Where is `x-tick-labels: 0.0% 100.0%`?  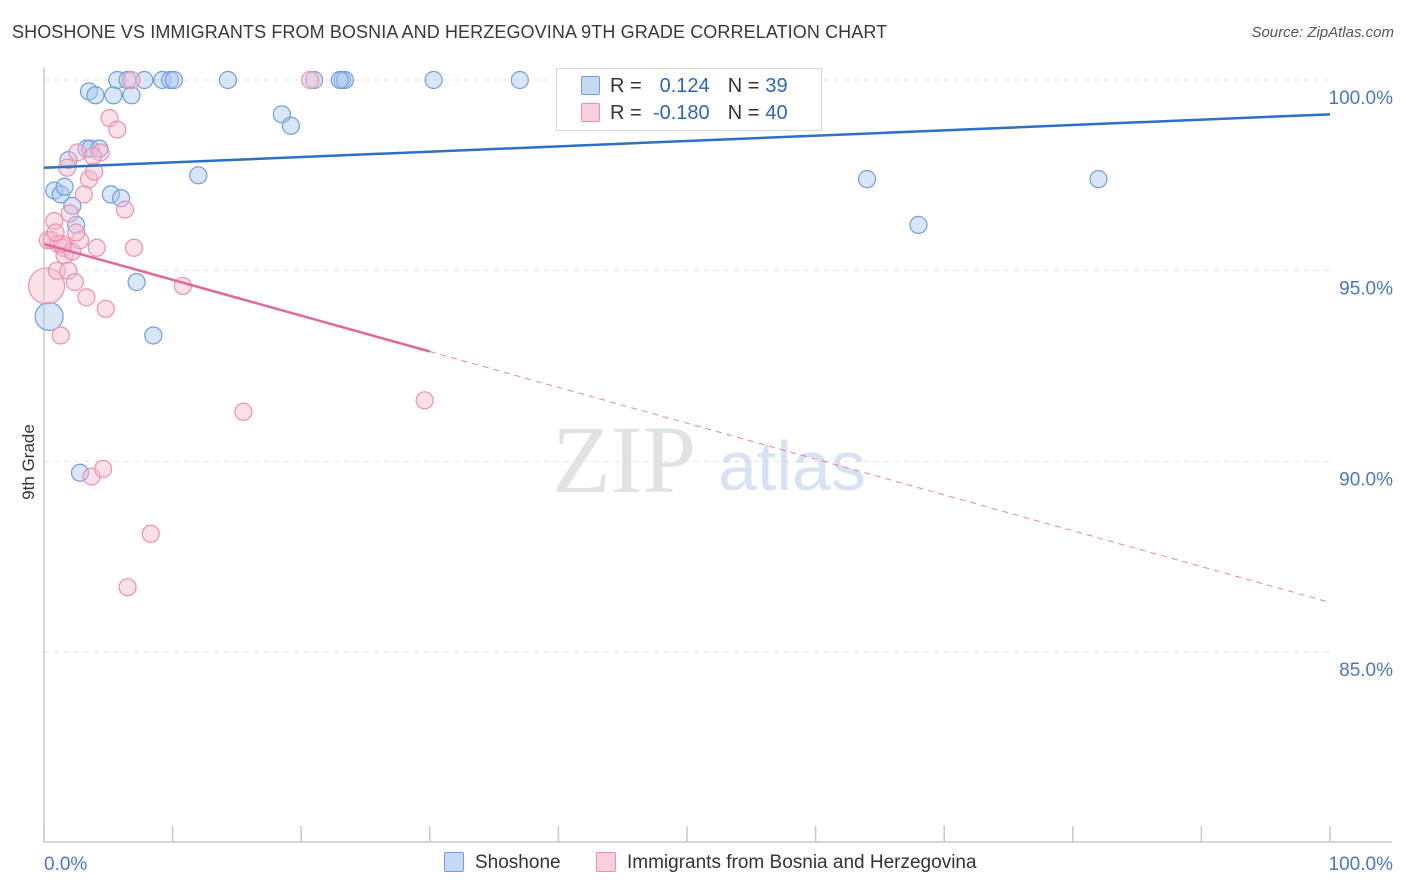 x-tick-labels: 0.0% 100.0% is located at coordinates (718, 864).